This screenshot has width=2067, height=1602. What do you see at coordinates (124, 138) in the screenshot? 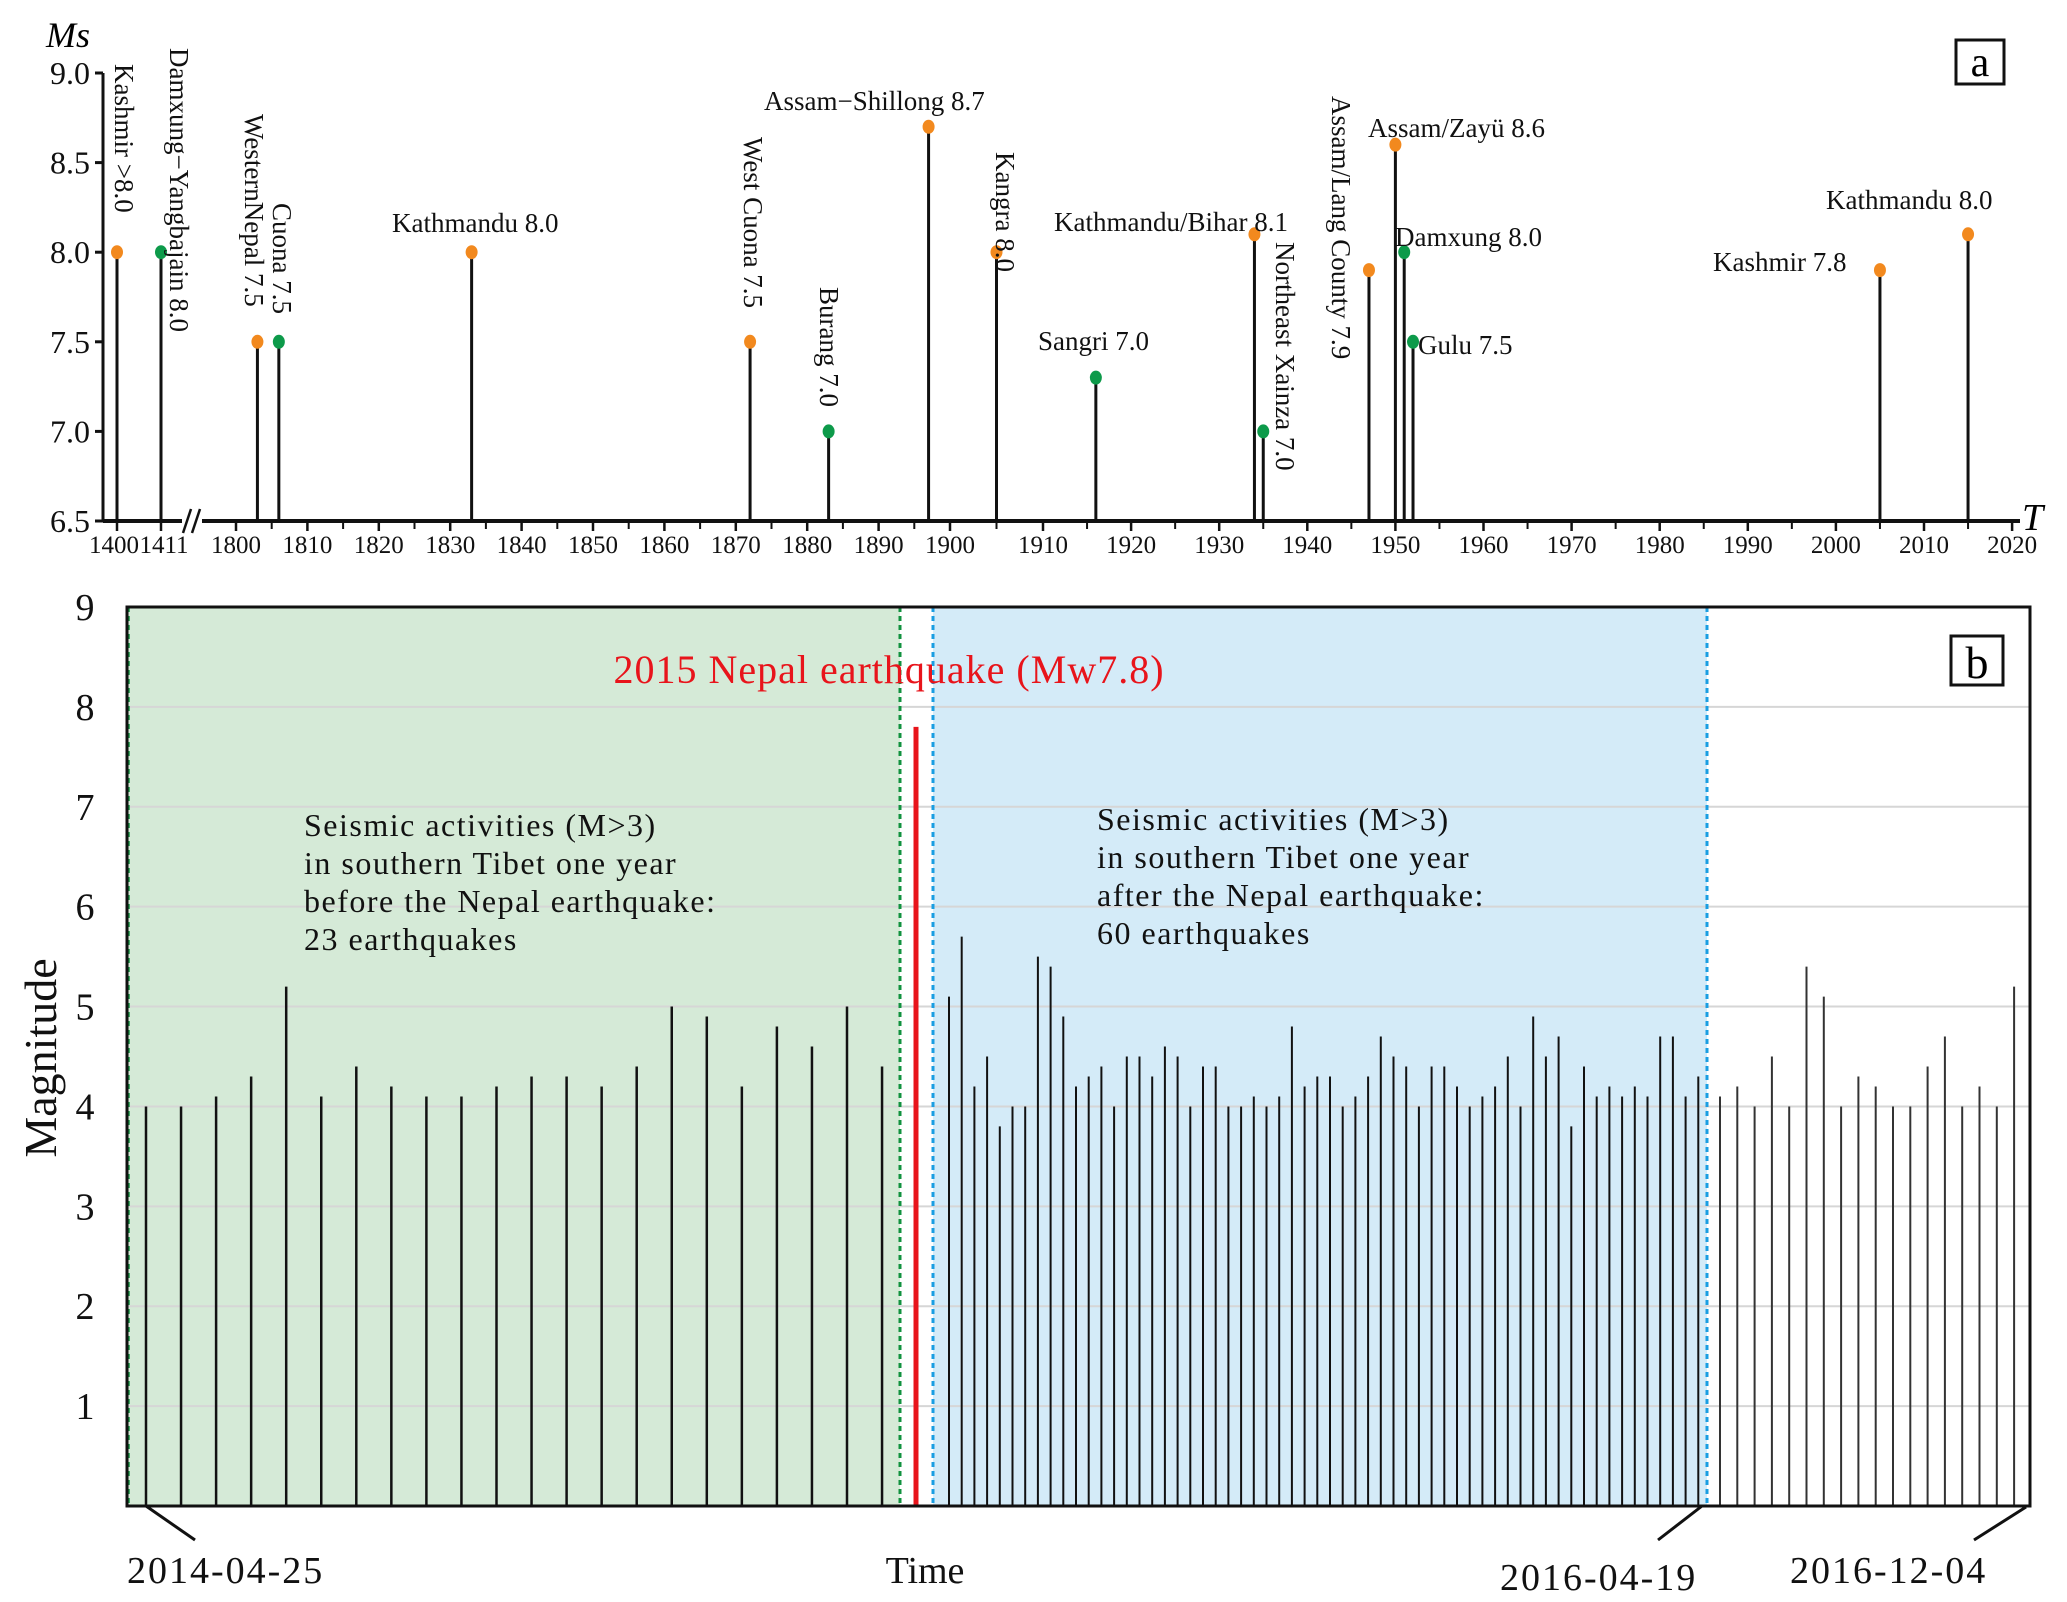
I see `event-label: Kashmir >8.0` at bounding box center [124, 138].